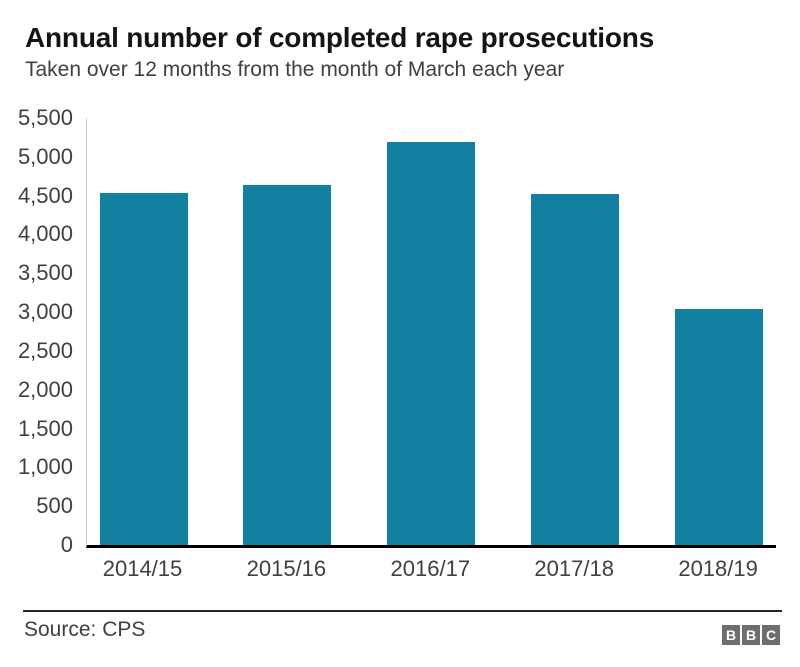 The image size is (800, 667). Describe the element at coordinates (142, 568) in the screenshot. I see `x-tick-label: 2014/15` at that location.